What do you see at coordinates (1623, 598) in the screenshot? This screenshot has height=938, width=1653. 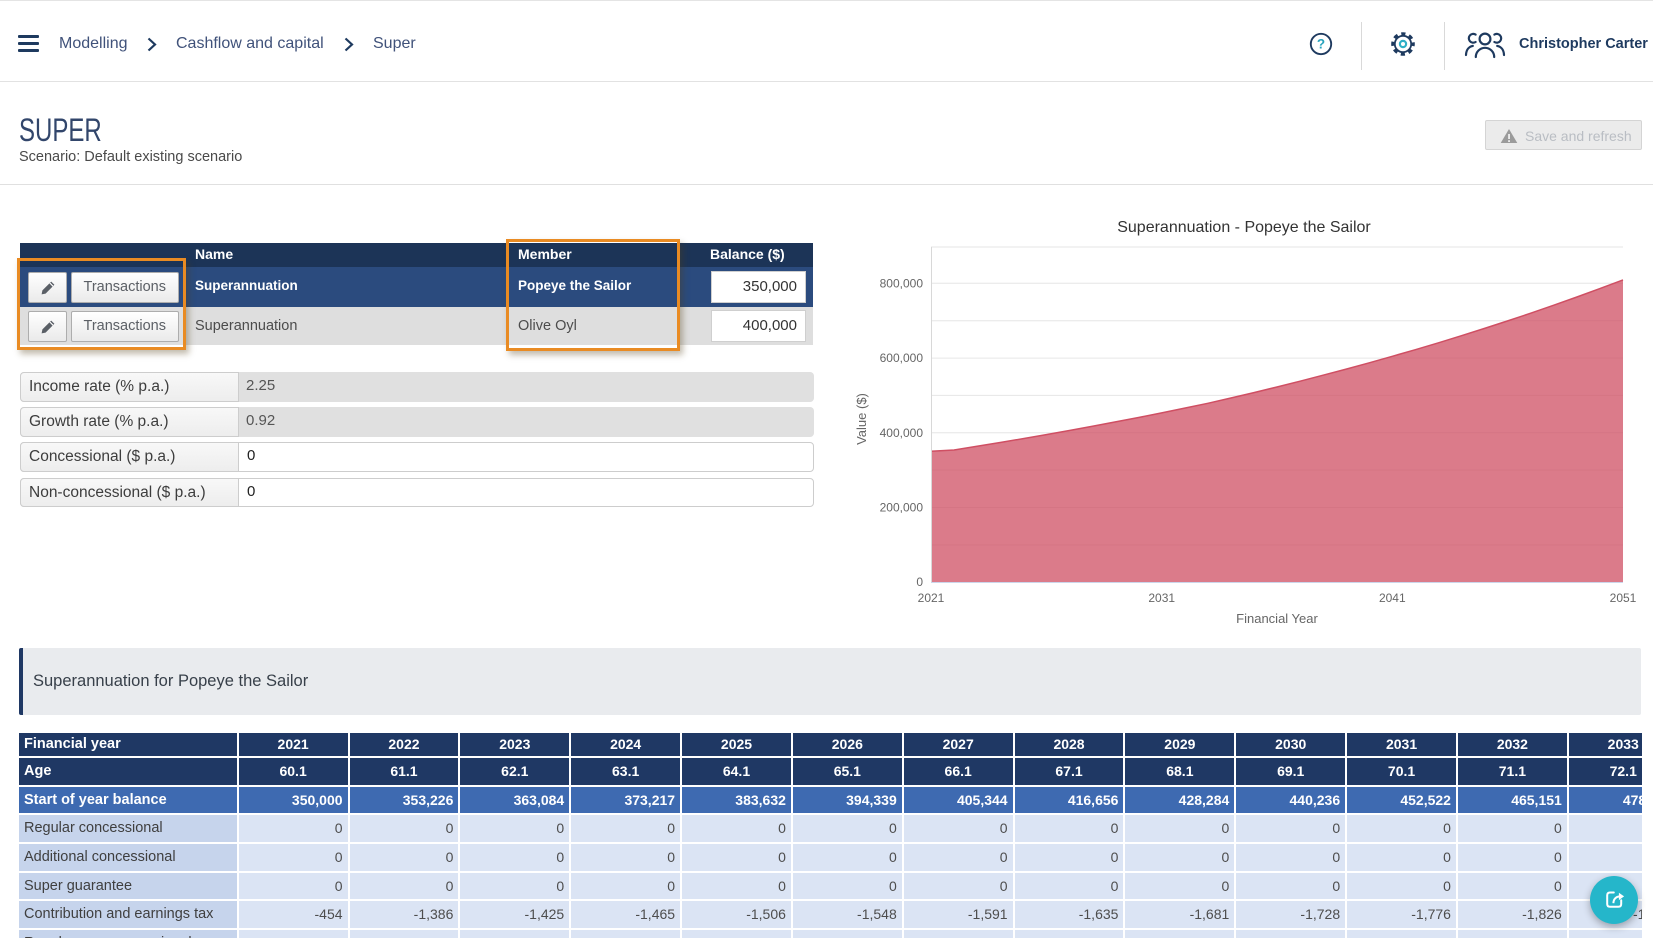 I see `svg-text: 2051` at bounding box center [1623, 598].